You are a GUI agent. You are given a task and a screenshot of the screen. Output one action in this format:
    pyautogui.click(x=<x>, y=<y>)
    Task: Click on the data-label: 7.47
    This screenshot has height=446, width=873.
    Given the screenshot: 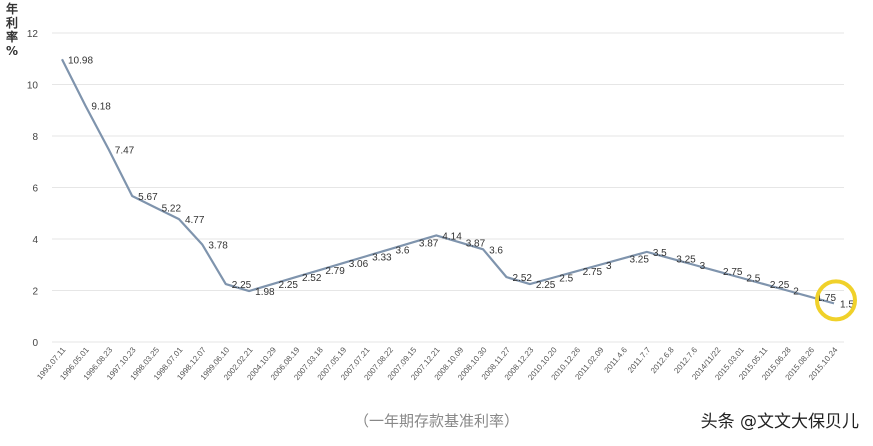 What is the action you would take?
    pyautogui.click(x=125, y=151)
    